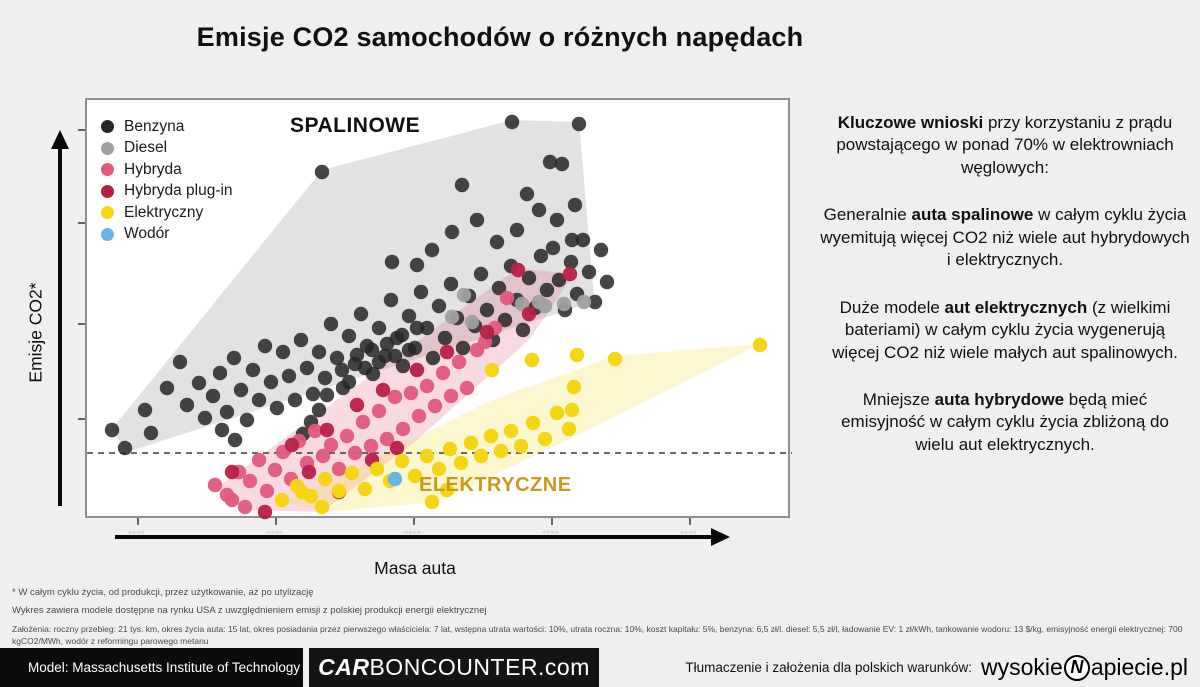 The height and width of the screenshot is (687, 1200). Describe the element at coordinates (35, 332) in the screenshot. I see `y-axis-label: Emisje CO2*` at that location.